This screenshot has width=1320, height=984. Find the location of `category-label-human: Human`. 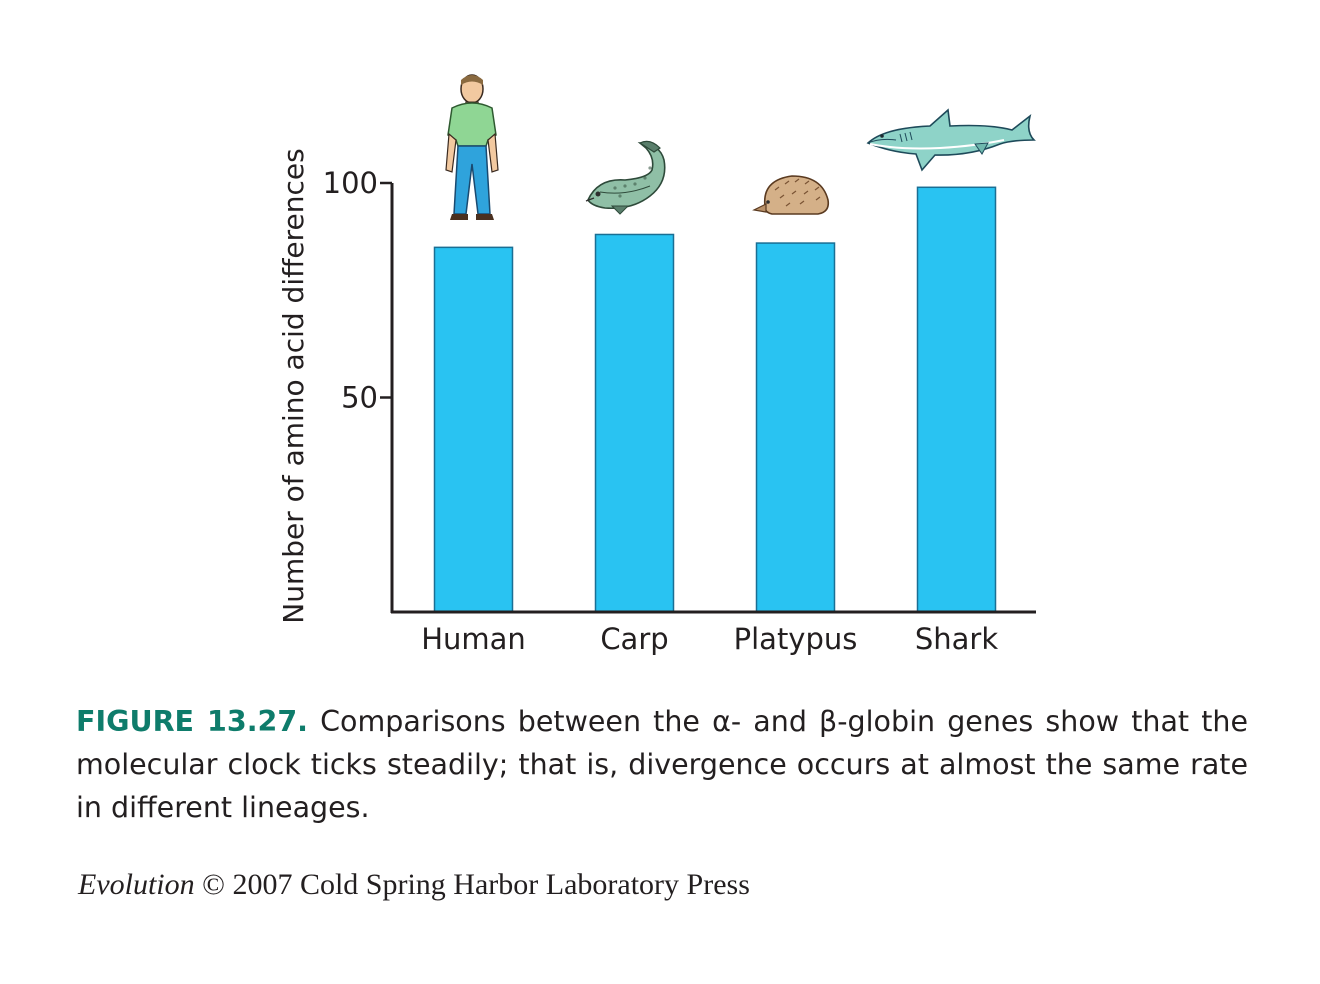

category-label-human: Human is located at coordinates (473, 639).